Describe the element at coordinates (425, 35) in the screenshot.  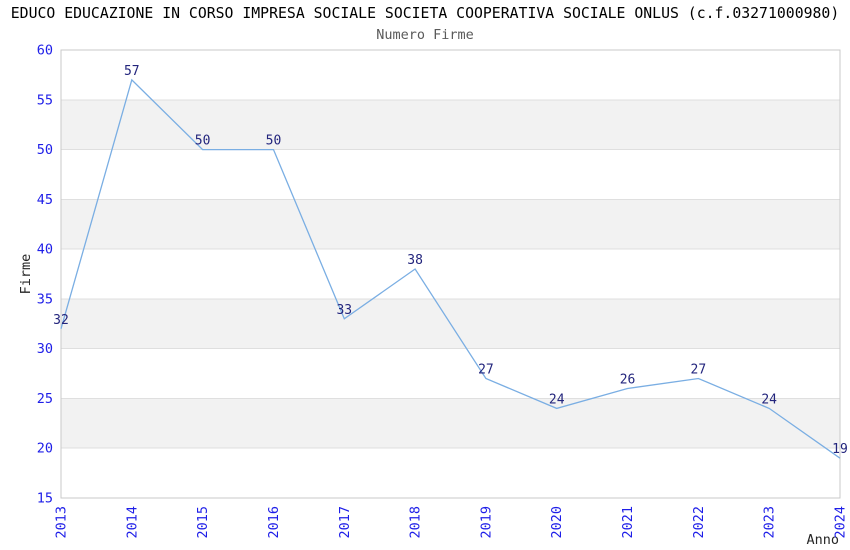
I see `chart-subtitle: Numero Firme` at that location.